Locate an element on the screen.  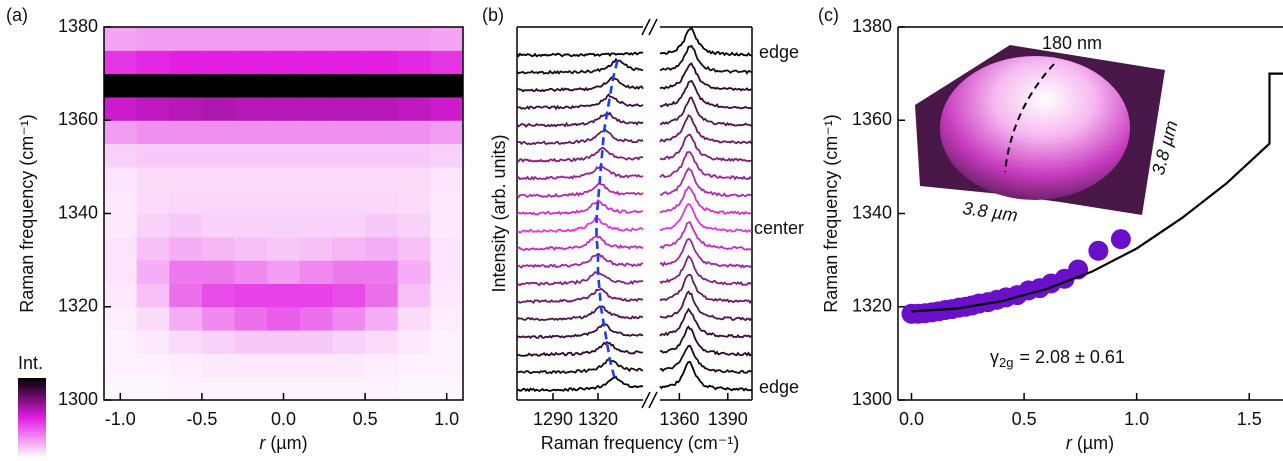
y-tick-label: 1360 is located at coordinates (78, 119).